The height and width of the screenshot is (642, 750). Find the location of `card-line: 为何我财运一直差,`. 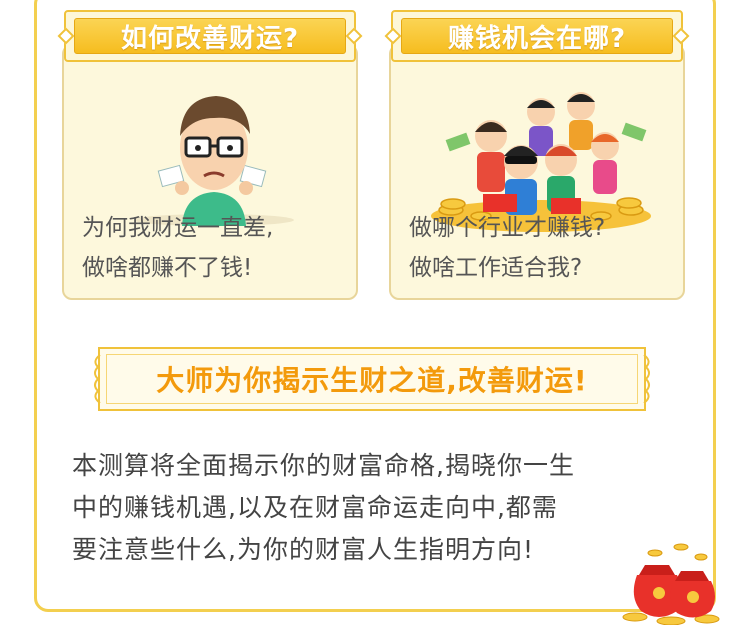

card-line: 为何我财运一直差, is located at coordinates (178, 228).